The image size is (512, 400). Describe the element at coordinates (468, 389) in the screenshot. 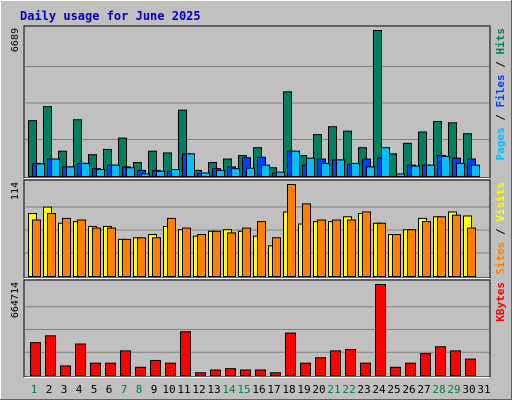

I see `x-tick-label: 30` at that location.